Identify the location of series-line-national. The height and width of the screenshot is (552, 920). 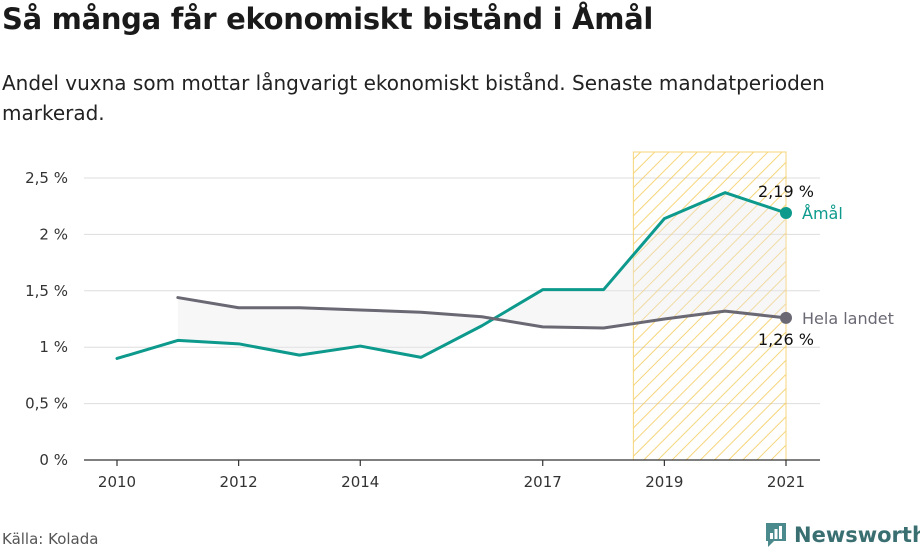
(482, 313).